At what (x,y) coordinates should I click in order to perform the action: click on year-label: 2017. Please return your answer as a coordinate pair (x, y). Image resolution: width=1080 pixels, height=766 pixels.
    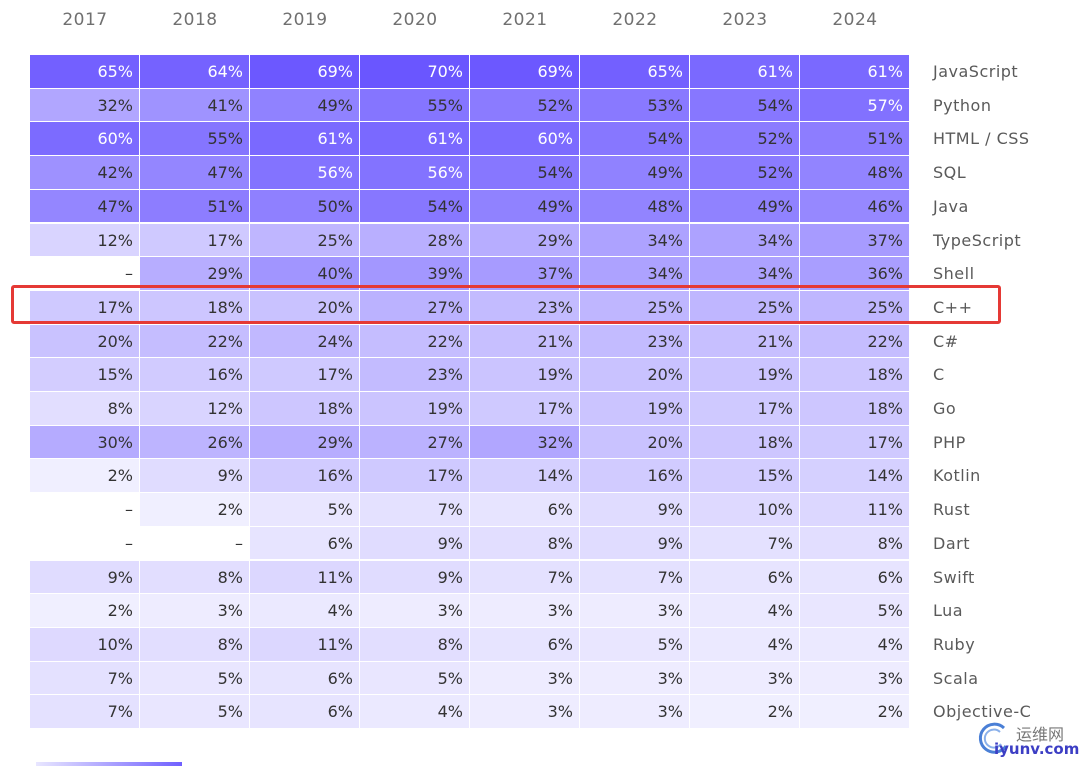
    Looking at the image, I should click on (85, 20).